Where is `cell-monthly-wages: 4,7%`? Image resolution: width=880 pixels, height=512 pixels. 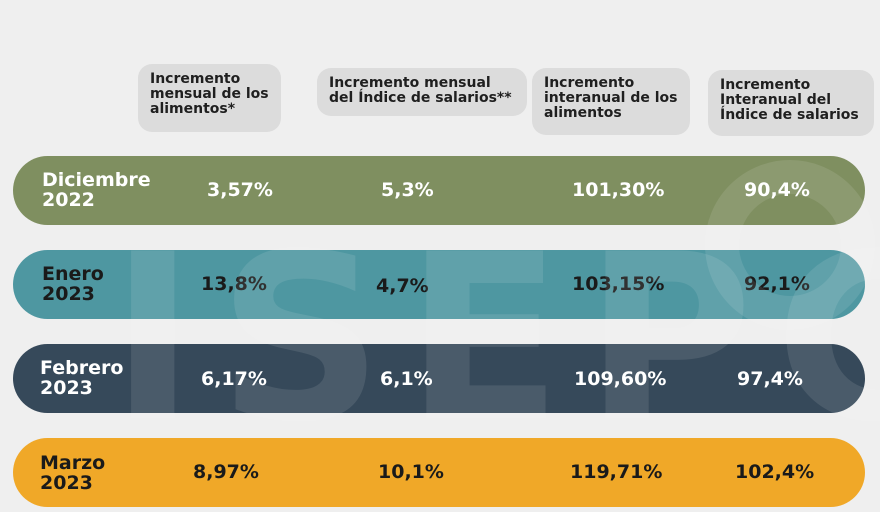 cell-monthly-wages: 4,7% is located at coordinates (402, 286).